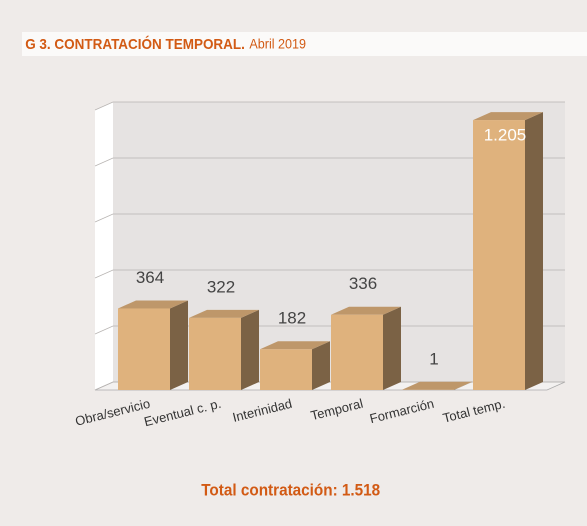 This screenshot has width=587, height=526. What do you see at coordinates (505, 135) in the screenshot?
I see `value-label: 1.205` at bounding box center [505, 135].